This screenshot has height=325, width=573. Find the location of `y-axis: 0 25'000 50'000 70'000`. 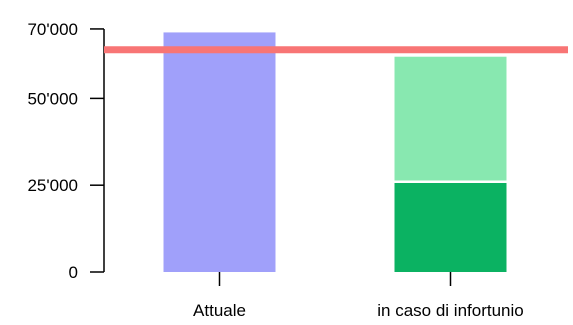

y-axis: 0 25'000 50'000 70'000 is located at coordinates (66, 151).